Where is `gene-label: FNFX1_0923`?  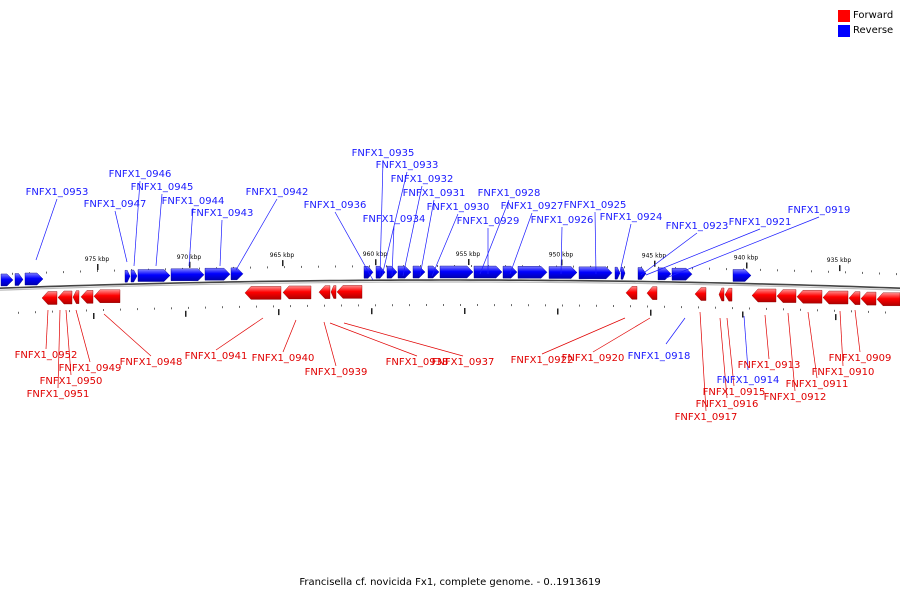
gene-label: FNFX1_0923 is located at coordinates (697, 226).